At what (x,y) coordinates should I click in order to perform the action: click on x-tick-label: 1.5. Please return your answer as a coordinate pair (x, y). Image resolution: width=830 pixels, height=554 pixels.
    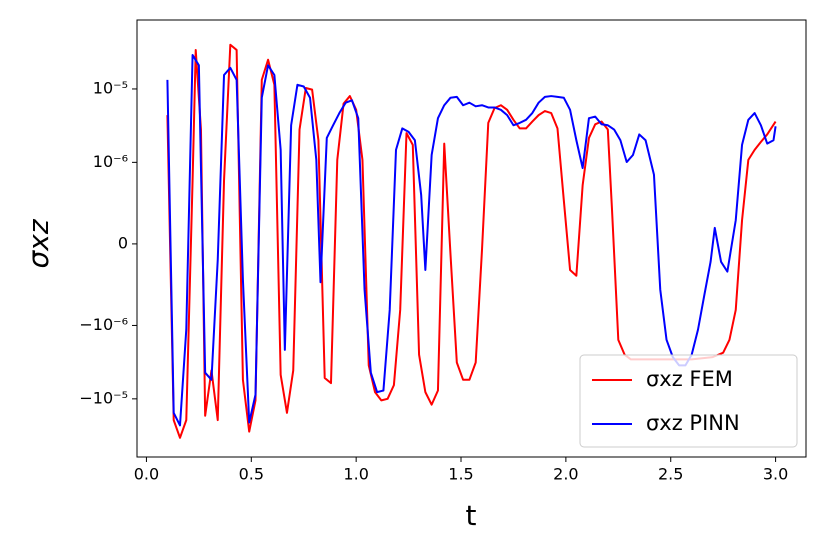
    Looking at the image, I should click on (460, 474).